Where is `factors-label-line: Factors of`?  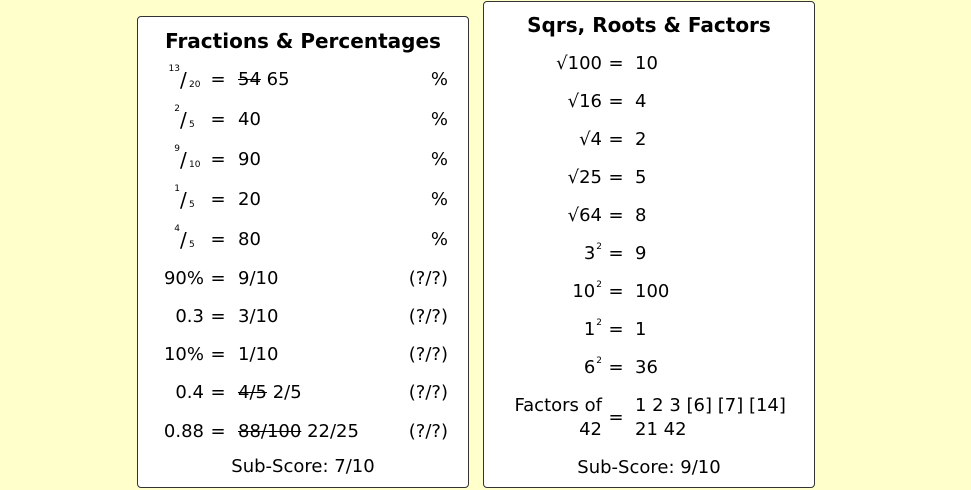
factors-label-line: Factors of is located at coordinates (558, 405).